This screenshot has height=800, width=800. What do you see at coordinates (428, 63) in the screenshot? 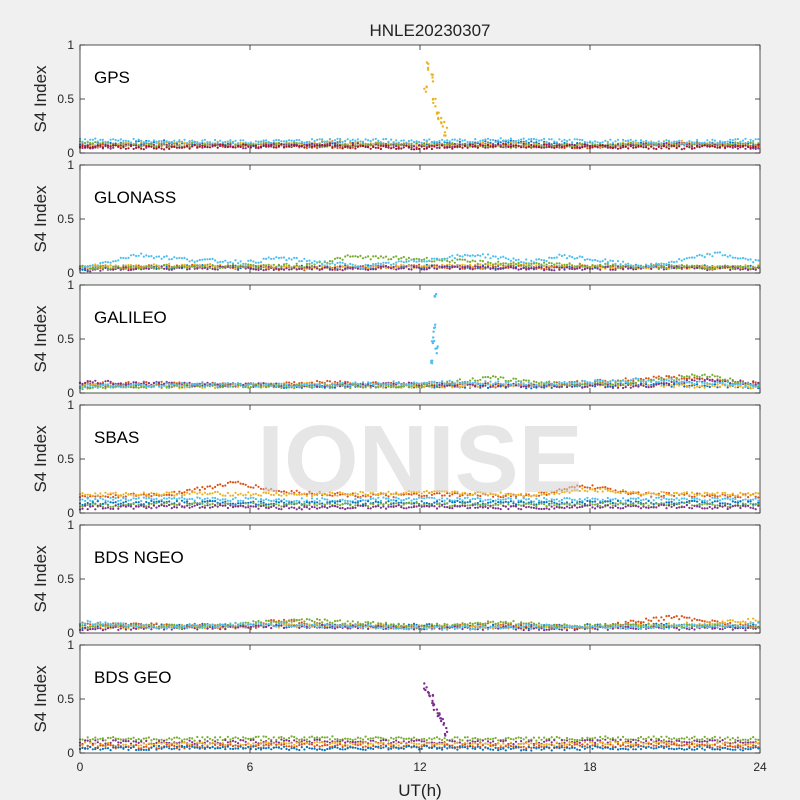
I see `spike-point` at bounding box center [428, 63].